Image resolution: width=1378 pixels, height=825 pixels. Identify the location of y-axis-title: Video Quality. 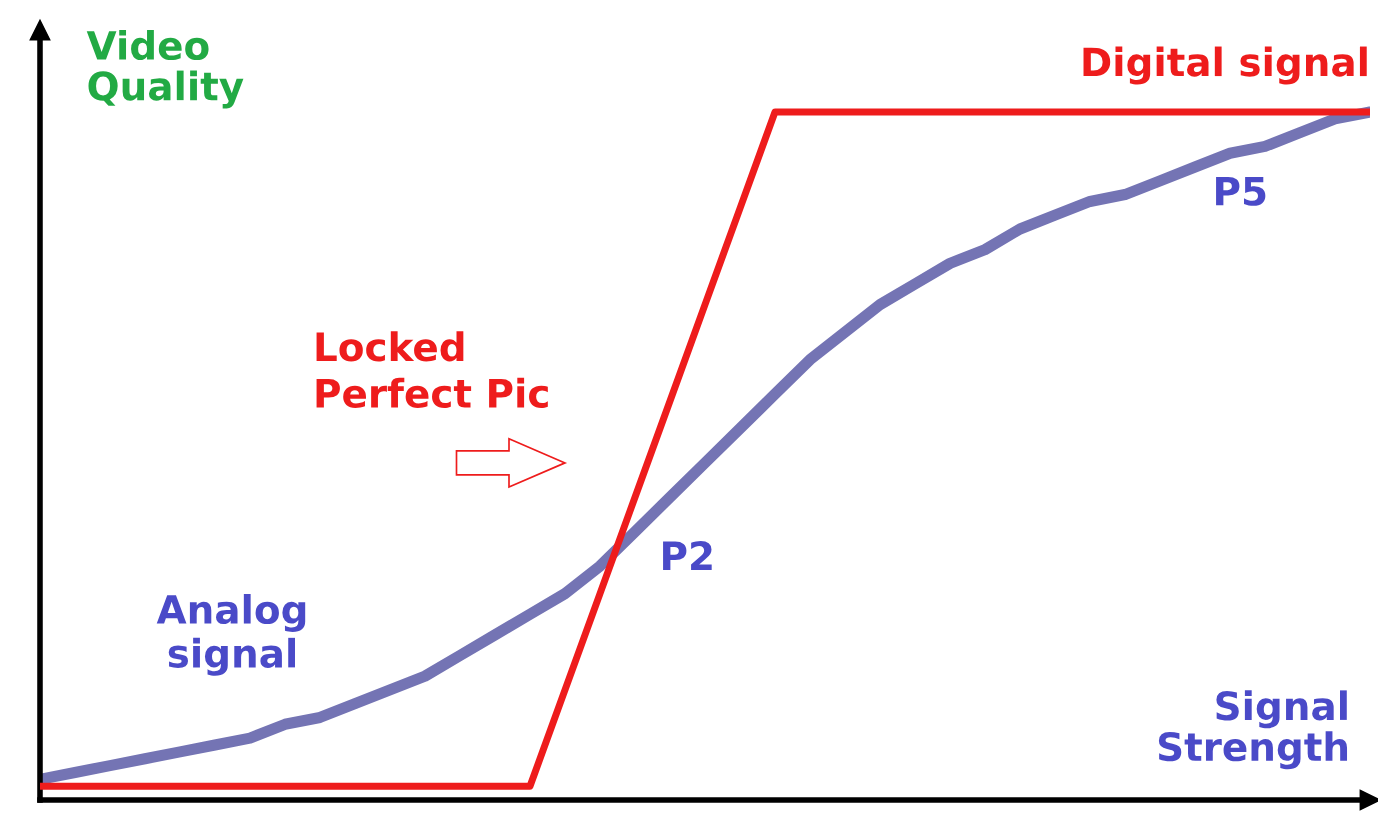
(165, 69).